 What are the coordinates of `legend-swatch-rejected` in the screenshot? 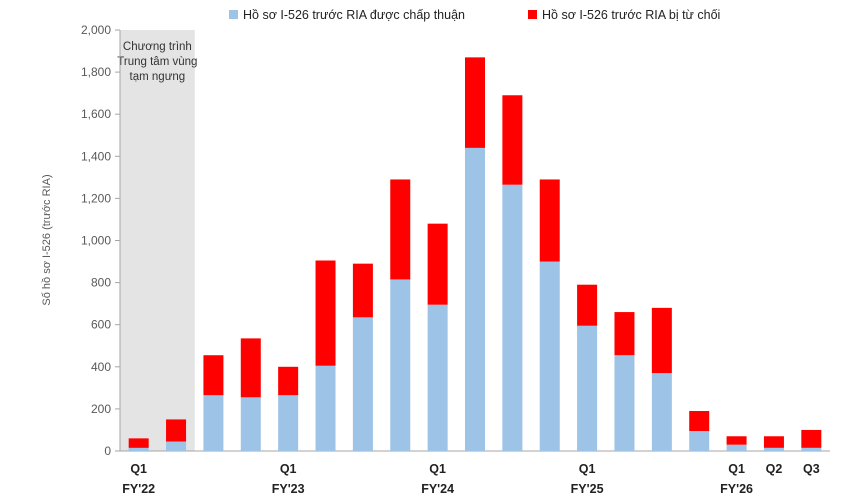 It's located at (532, 14).